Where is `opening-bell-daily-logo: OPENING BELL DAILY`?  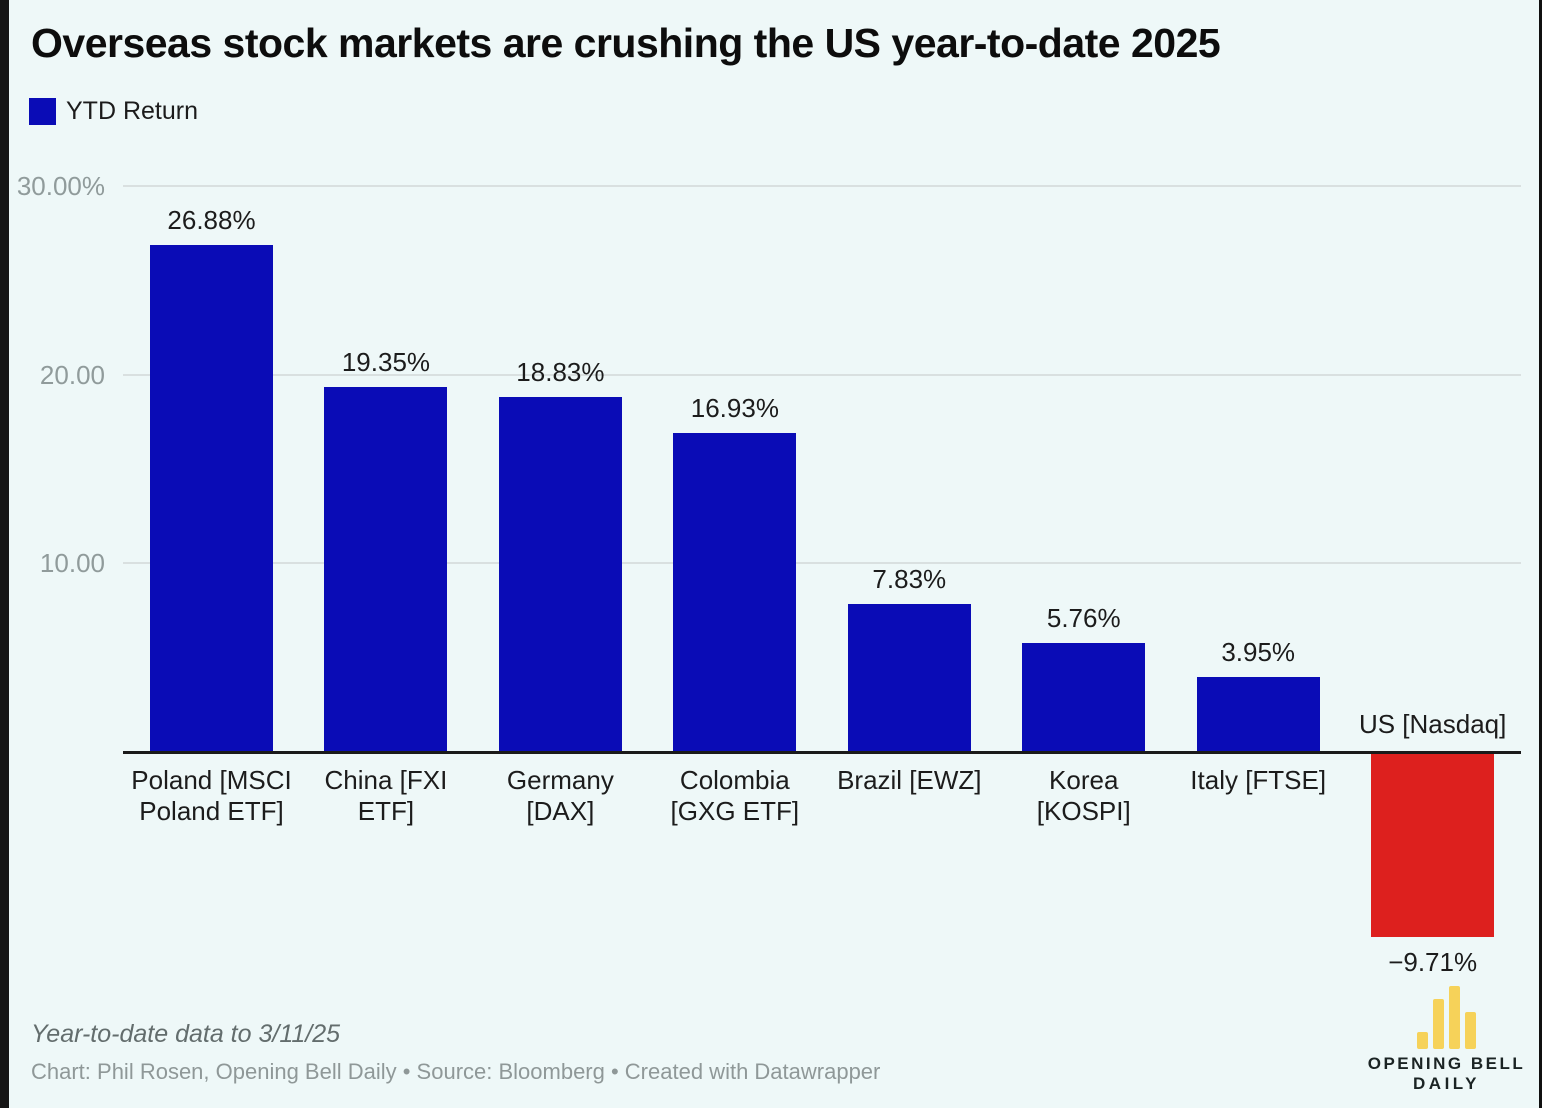 opening-bell-daily-logo: OPENING BELL DAILY is located at coordinates (1446, 1039).